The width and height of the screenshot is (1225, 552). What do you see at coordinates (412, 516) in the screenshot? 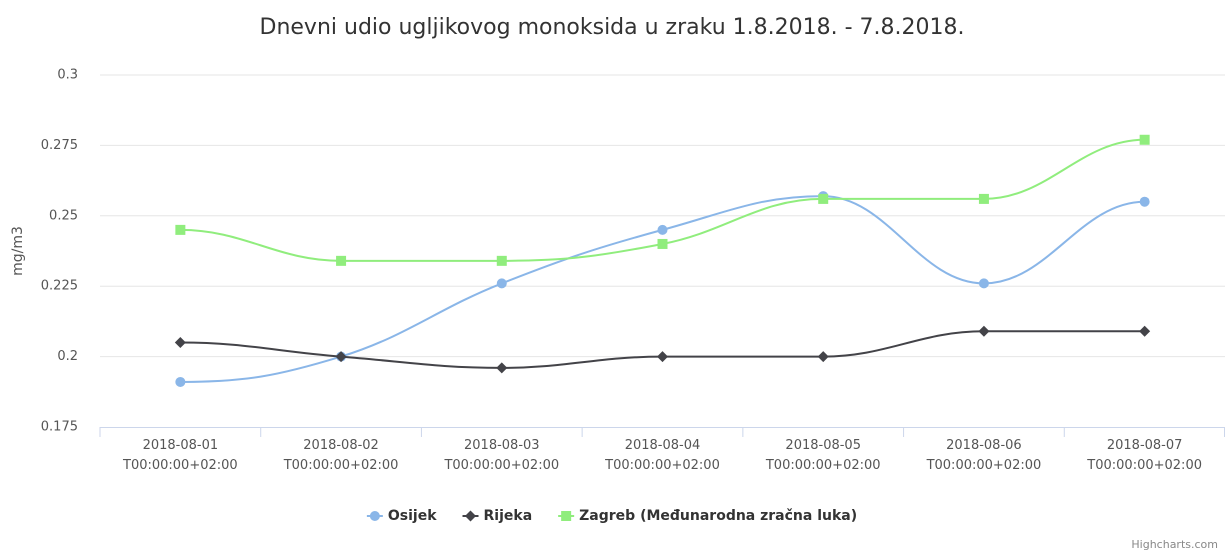
I see `legend-label: Osijek` at bounding box center [412, 516].